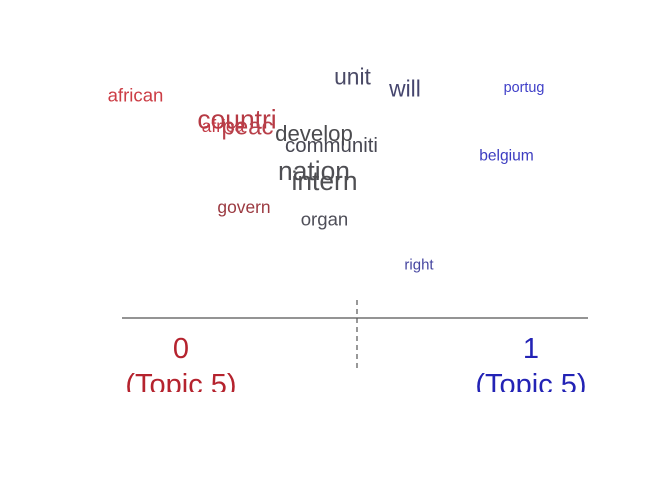  Describe the element at coordinates (243, 207) in the screenshot. I see `word-govern: govern` at that location.